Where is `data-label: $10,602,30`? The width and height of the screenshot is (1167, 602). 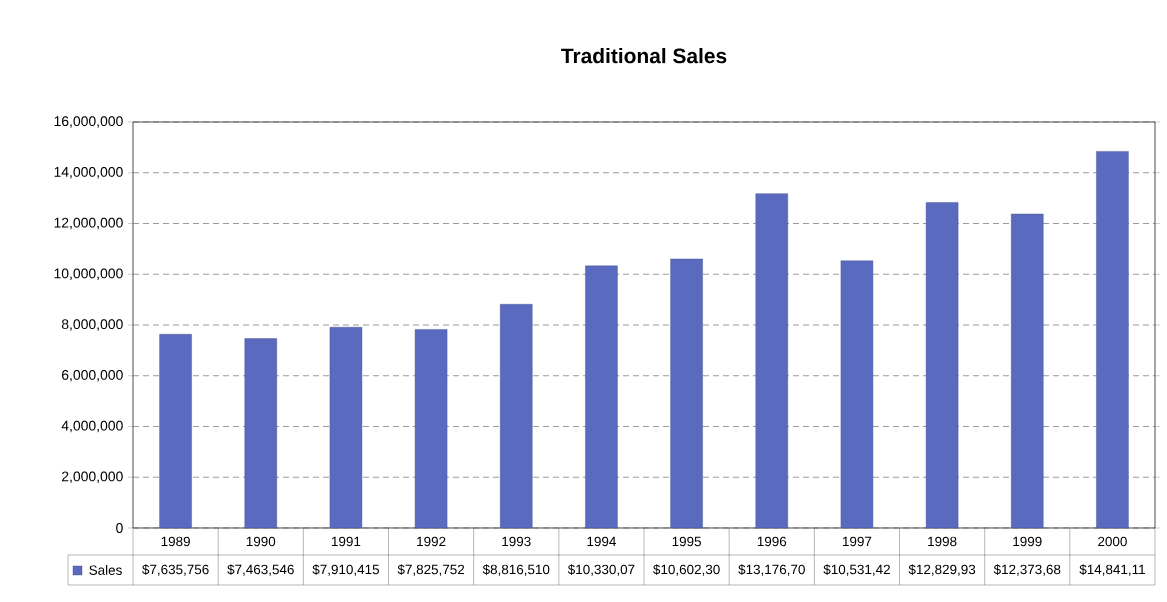
data-label: $10,602,30 is located at coordinates (686, 570).